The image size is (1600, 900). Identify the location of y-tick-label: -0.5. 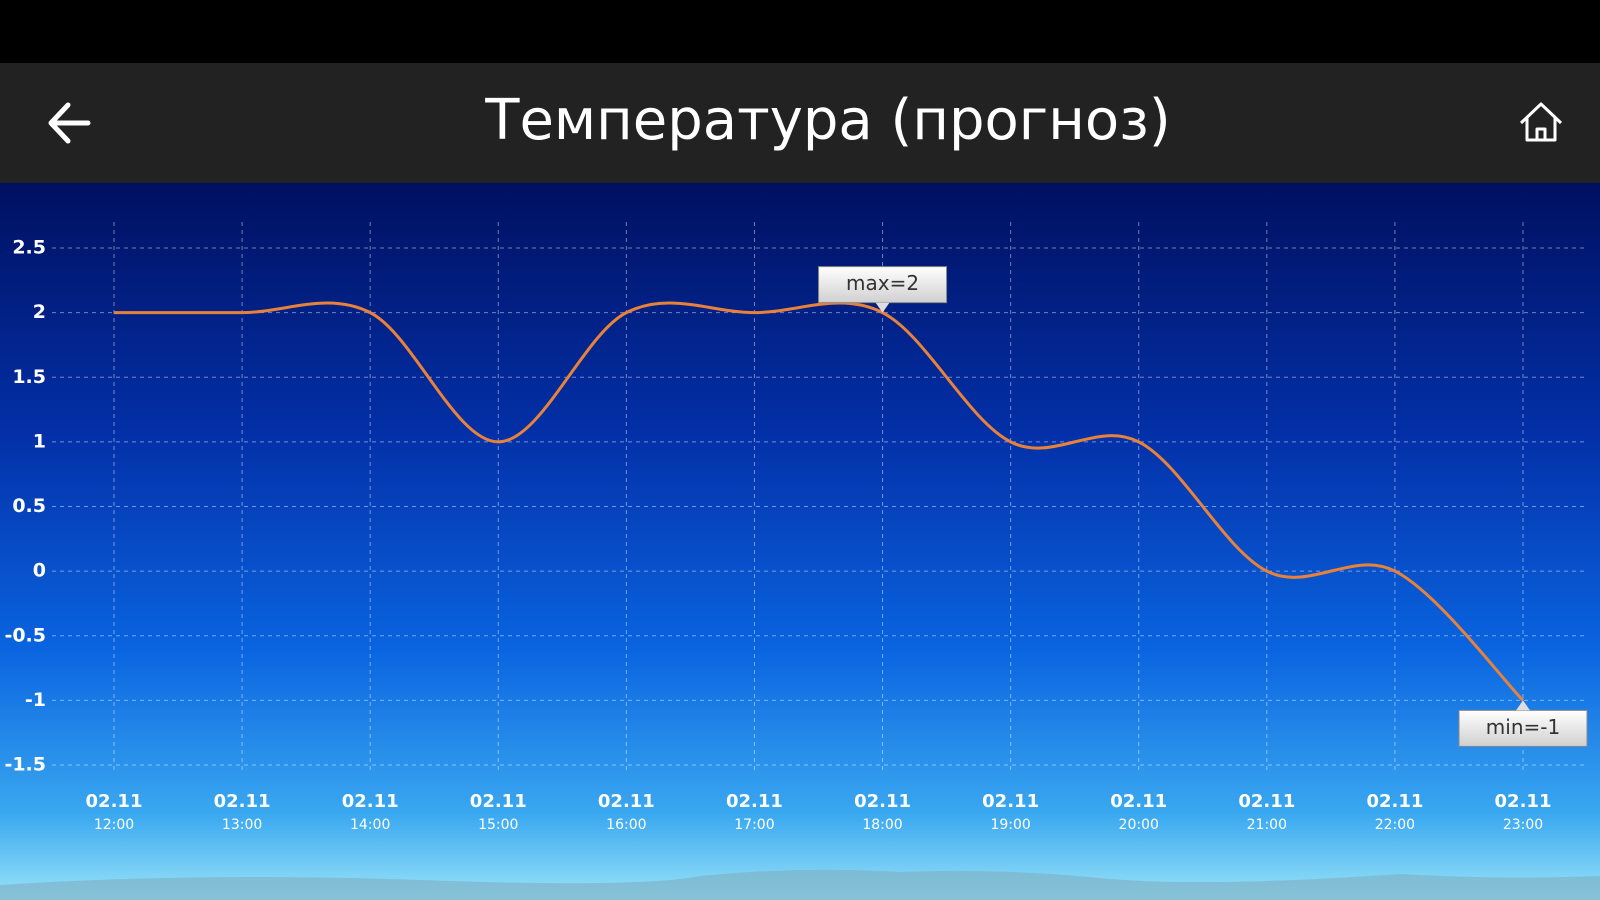
(25, 635).